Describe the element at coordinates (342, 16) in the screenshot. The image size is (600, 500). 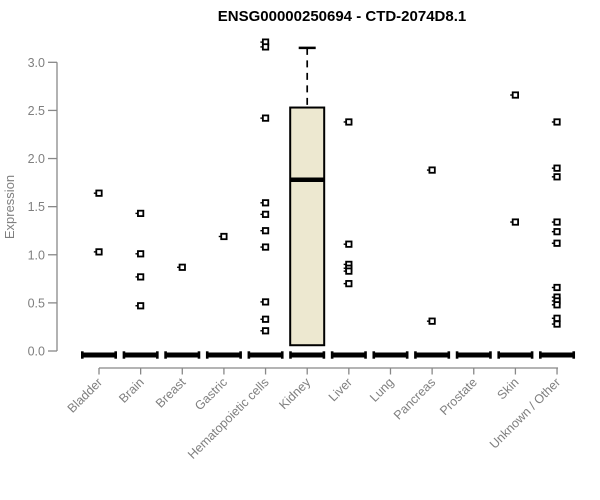
I see `chart-title: ENSG00000250694 - CTD-2074D8.1` at that location.